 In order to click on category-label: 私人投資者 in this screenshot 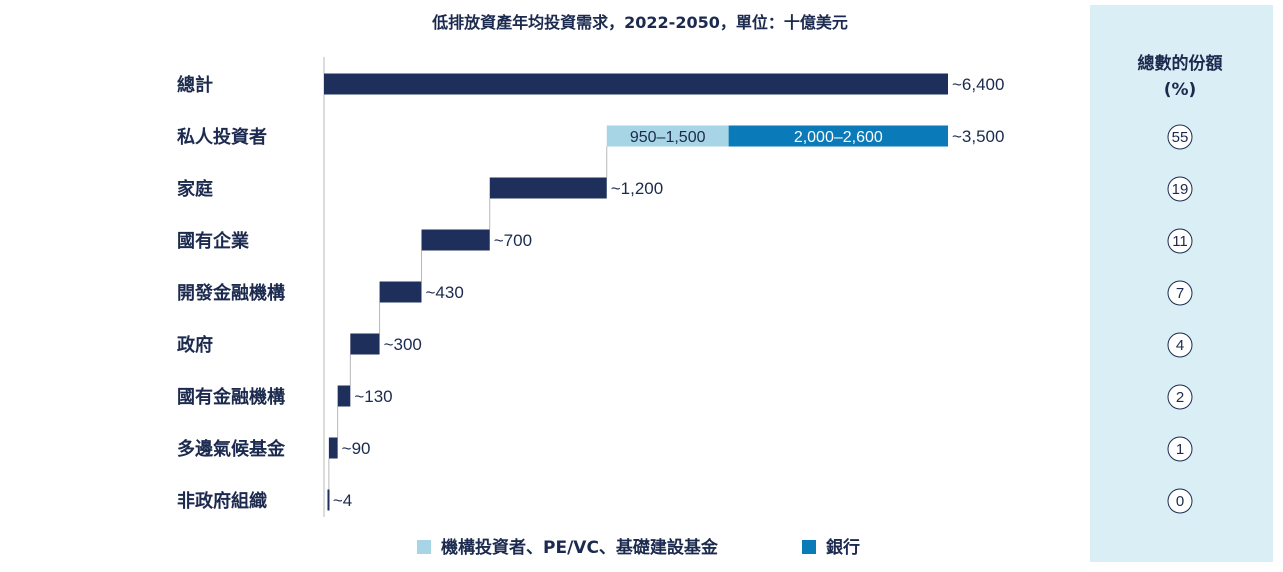, I will do `click(222, 137)`.